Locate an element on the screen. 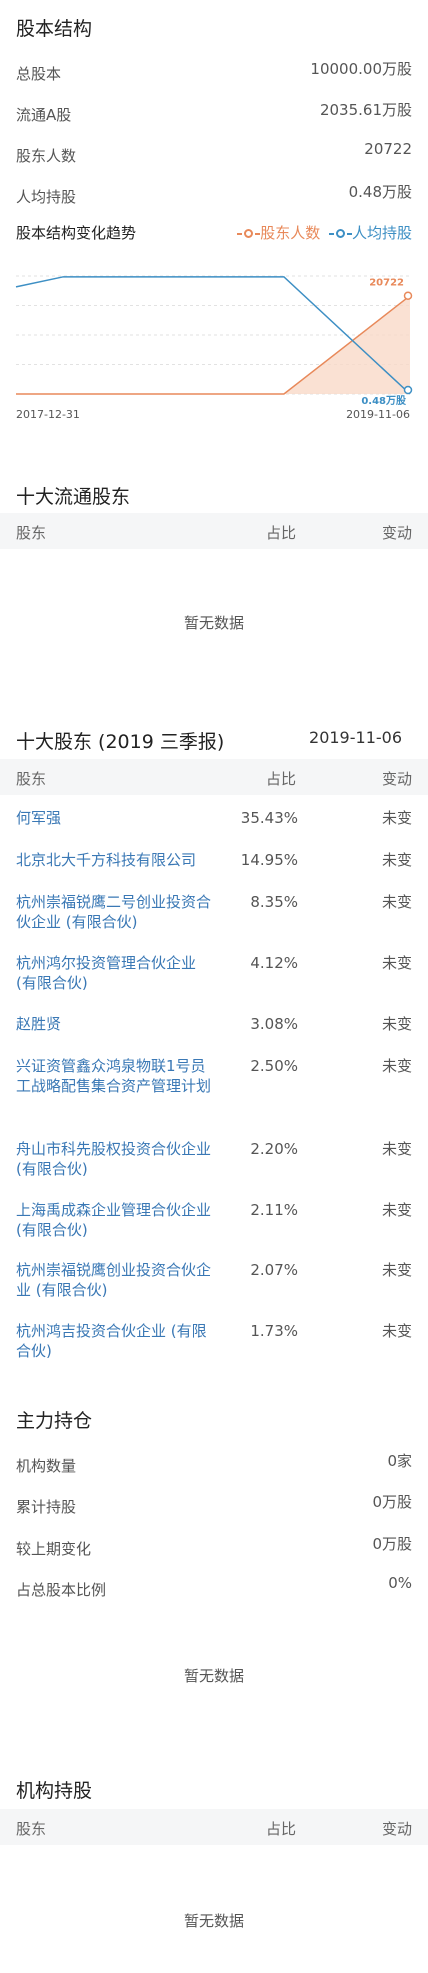 The width and height of the screenshot is (428, 1973). avg-holding-end-point is located at coordinates (408, 390).